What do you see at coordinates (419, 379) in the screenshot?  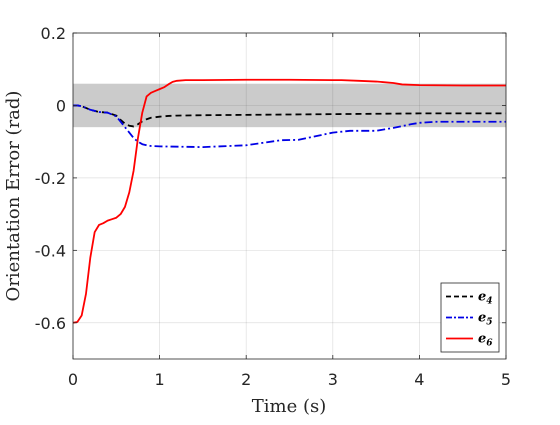 I see `x-tick-label: 4` at bounding box center [419, 379].